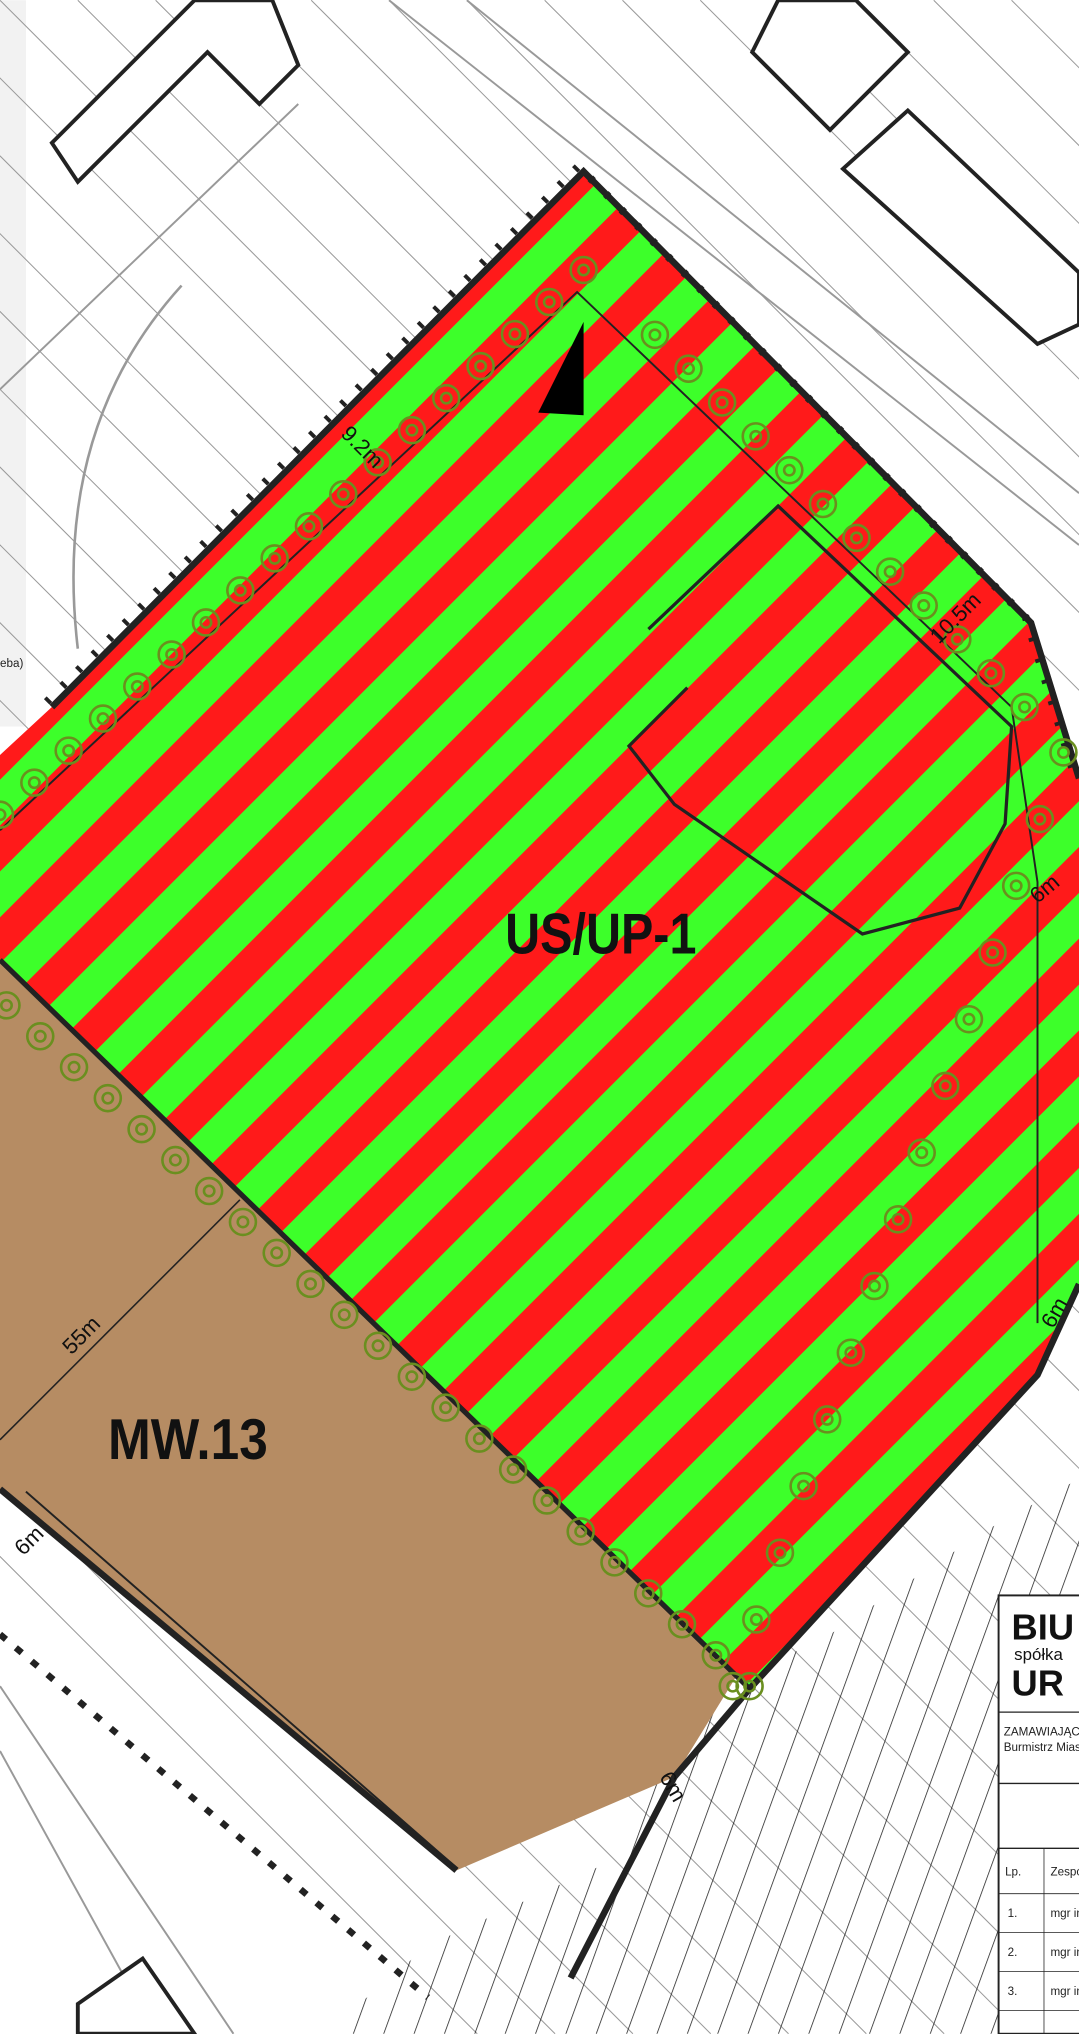  I want to click on legend-fragment: eba), so click(11, 663).